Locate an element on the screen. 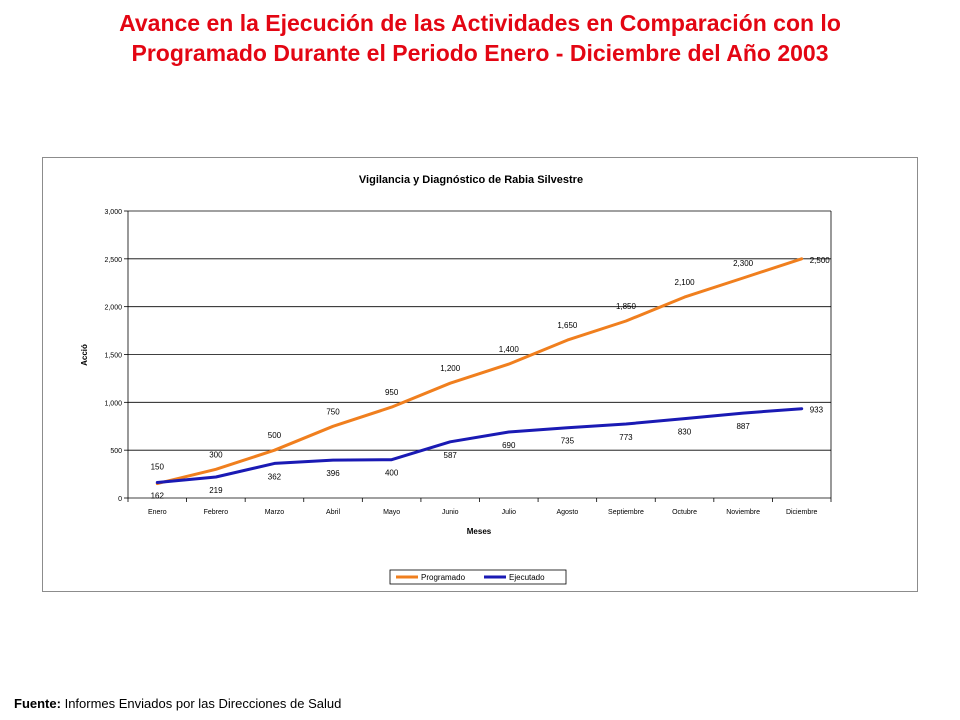  legend-label: Programado is located at coordinates (443, 577).